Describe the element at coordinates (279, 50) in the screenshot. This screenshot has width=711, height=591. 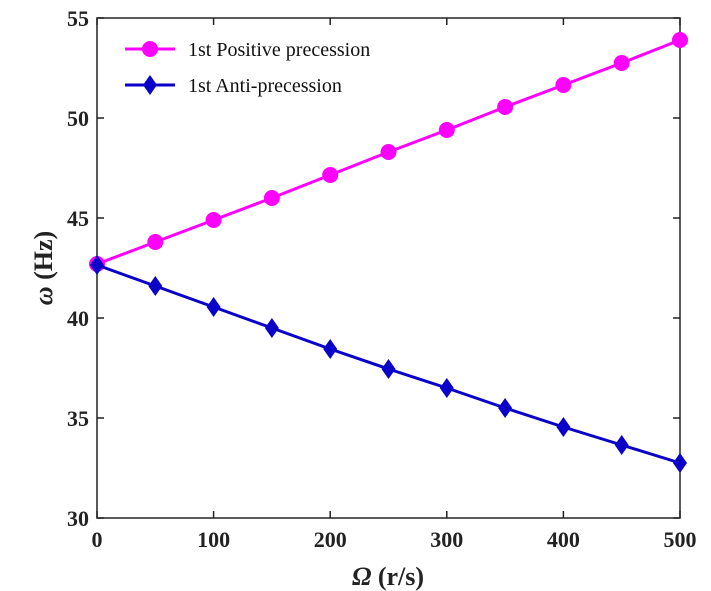
I see `legend-label-positive: 1st Positive precession` at that location.